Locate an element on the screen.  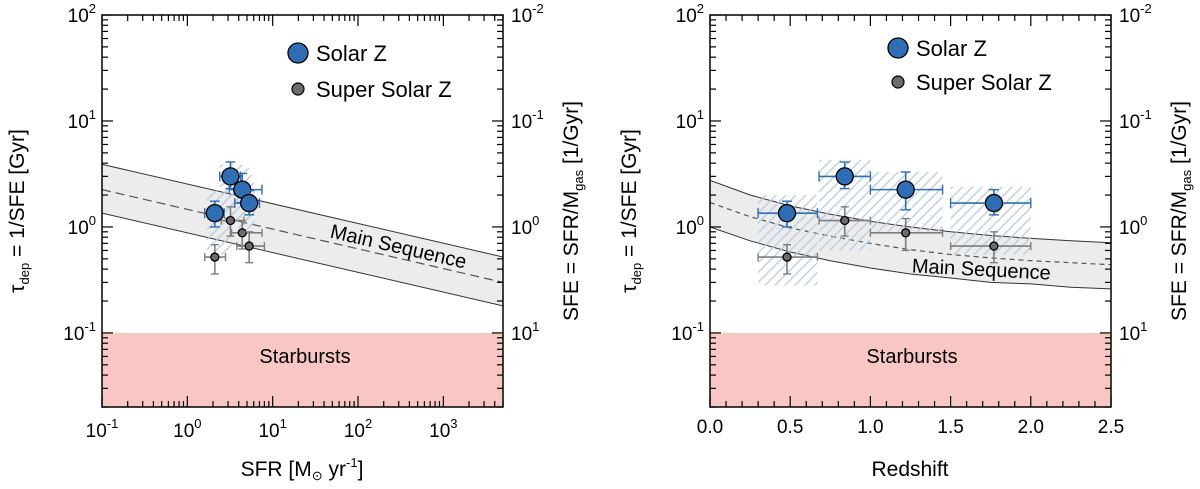
main-sequence-upper-line is located at coordinates (302, 210).